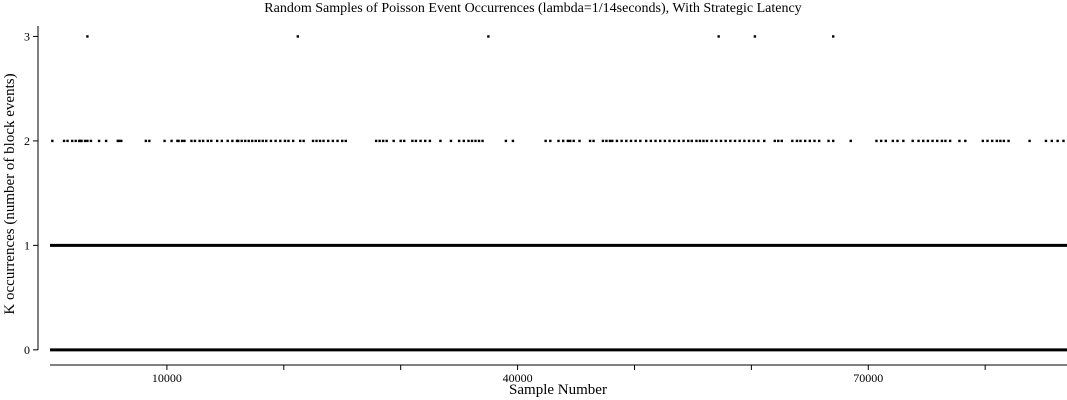 The image size is (1067, 400). I want to click on x-axis-ticks: 10000 40000 70000, so click(569, 375).